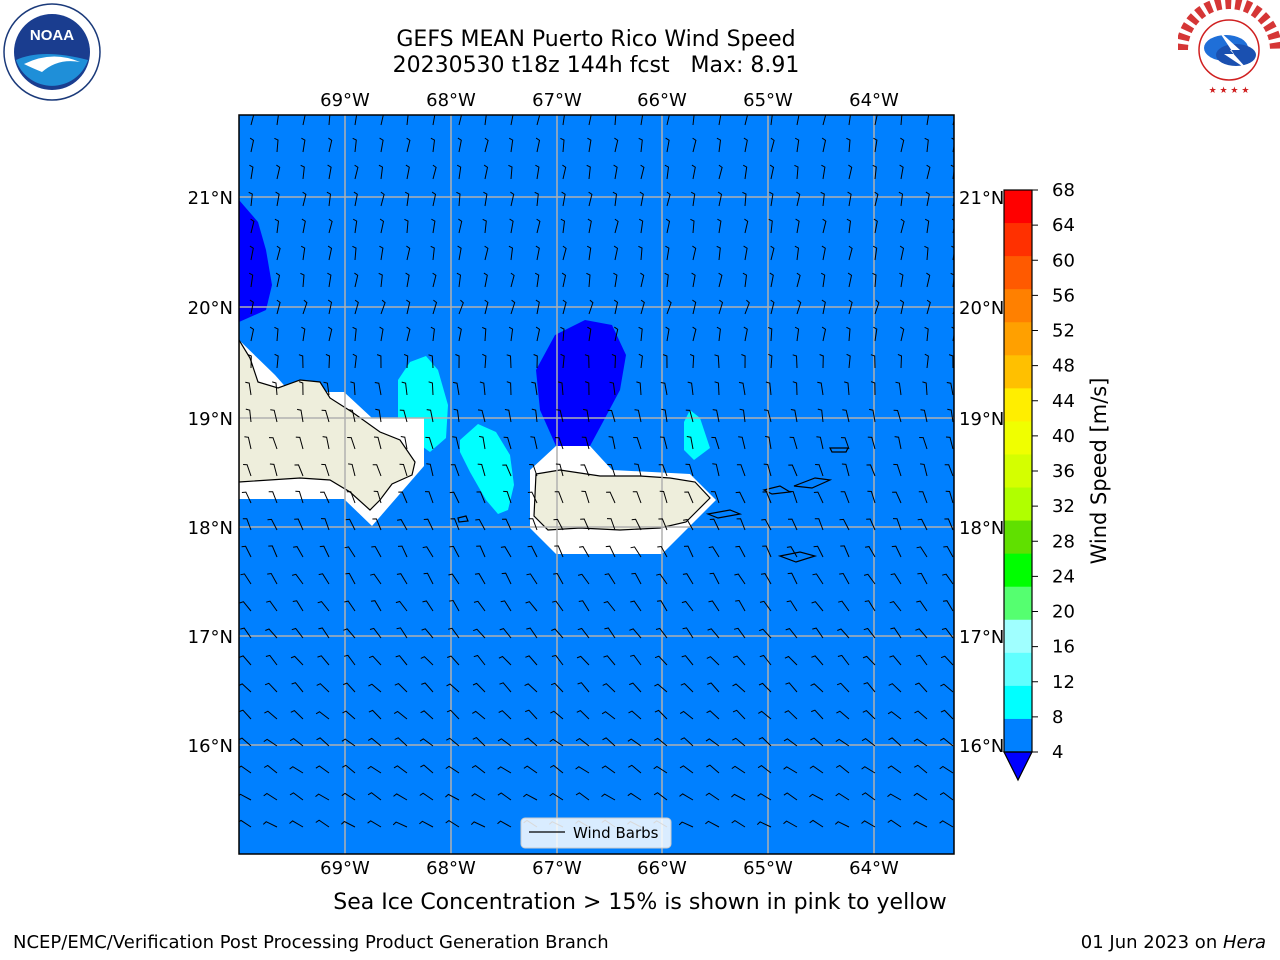 The image size is (1280, 960). Describe the element at coordinates (210, 198) in the screenshot. I see `lat-label: 21°N` at that location.